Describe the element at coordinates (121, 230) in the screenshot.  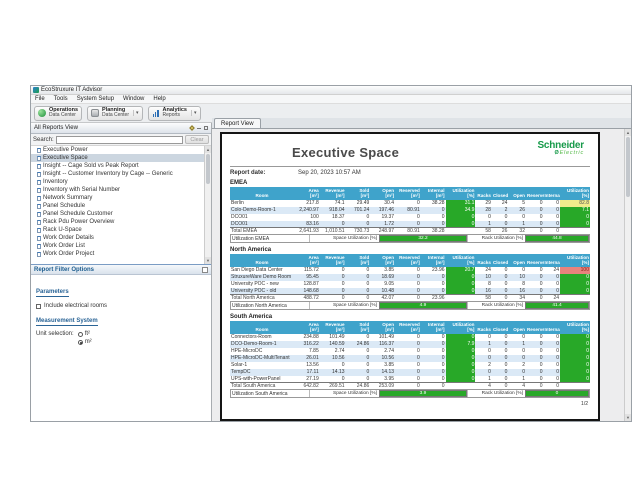
I see `sidebar-item-rack-u-space: Rack U-Space` at that location.